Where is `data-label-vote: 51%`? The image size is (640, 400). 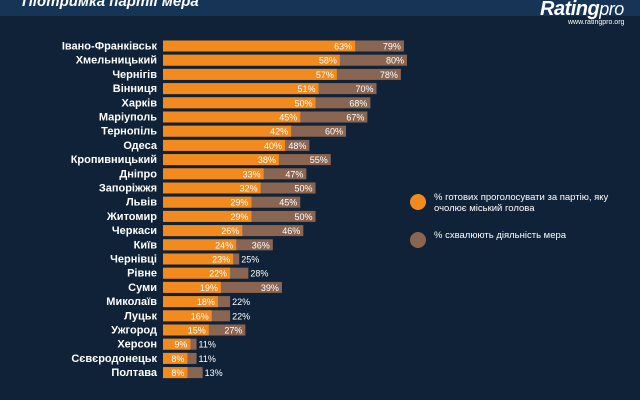
data-label-vote: 51% is located at coordinates (307, 89).